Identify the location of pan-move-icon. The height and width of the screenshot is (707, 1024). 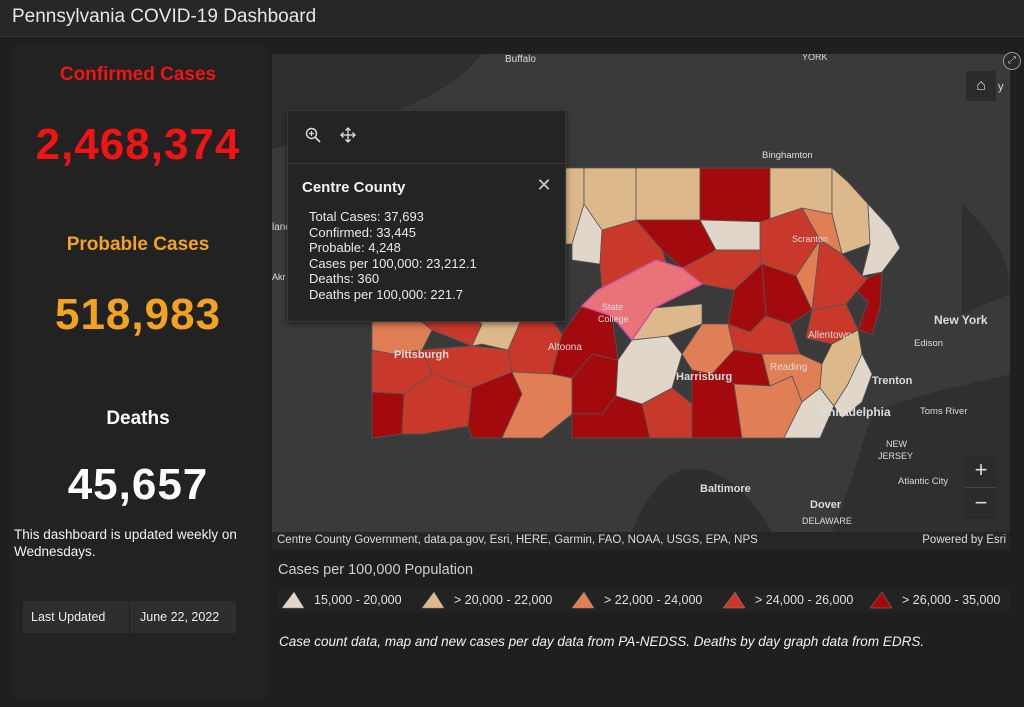
(348, 138).